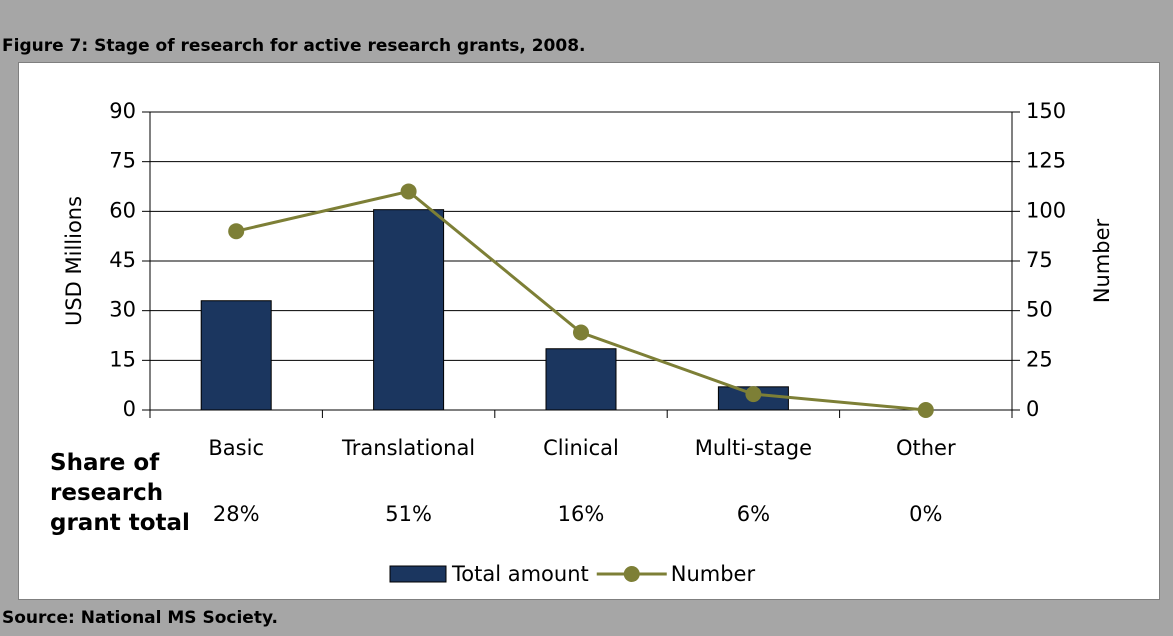 Image resolution: width=1173 pixels, height=636 pixels. I want to click on y2-tick-label: 100, so click(1046, 210).